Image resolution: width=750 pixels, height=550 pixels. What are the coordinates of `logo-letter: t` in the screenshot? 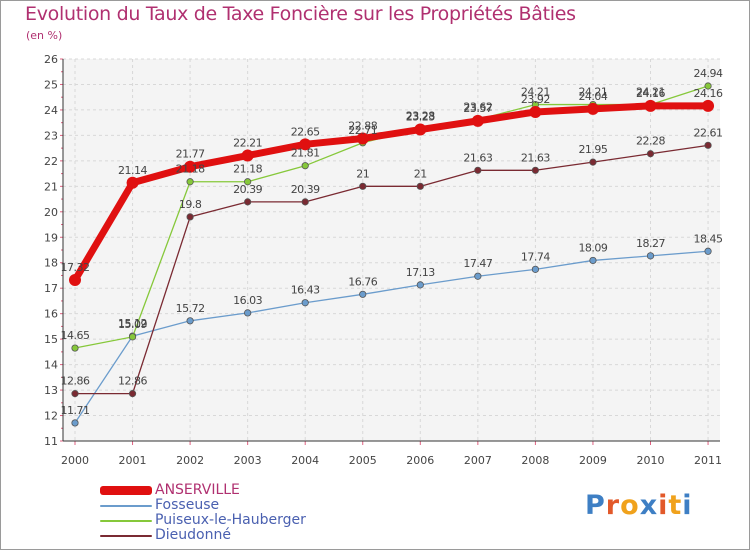 It's located at (675, 505).